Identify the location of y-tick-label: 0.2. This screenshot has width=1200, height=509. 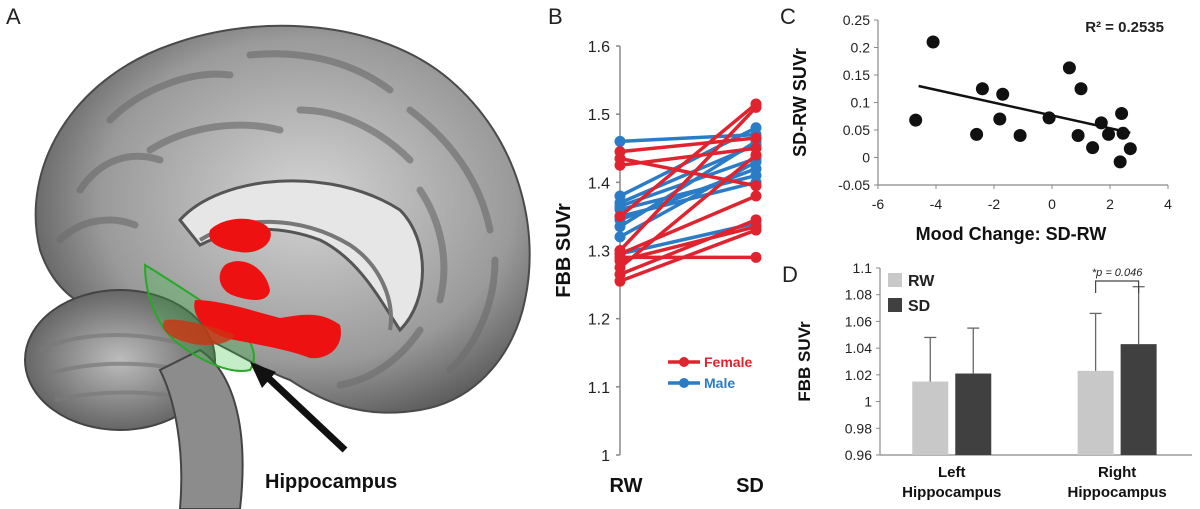
(861, 48).